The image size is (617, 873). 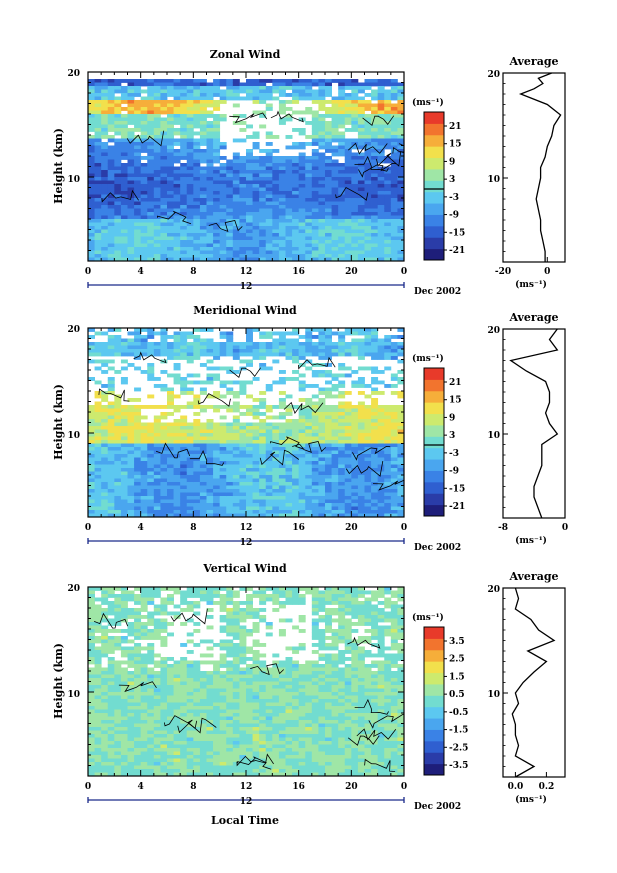 What do you see at coordinates (364, 469) in the screenshot?
I see `contour-line` at bounding box center [364, 469].